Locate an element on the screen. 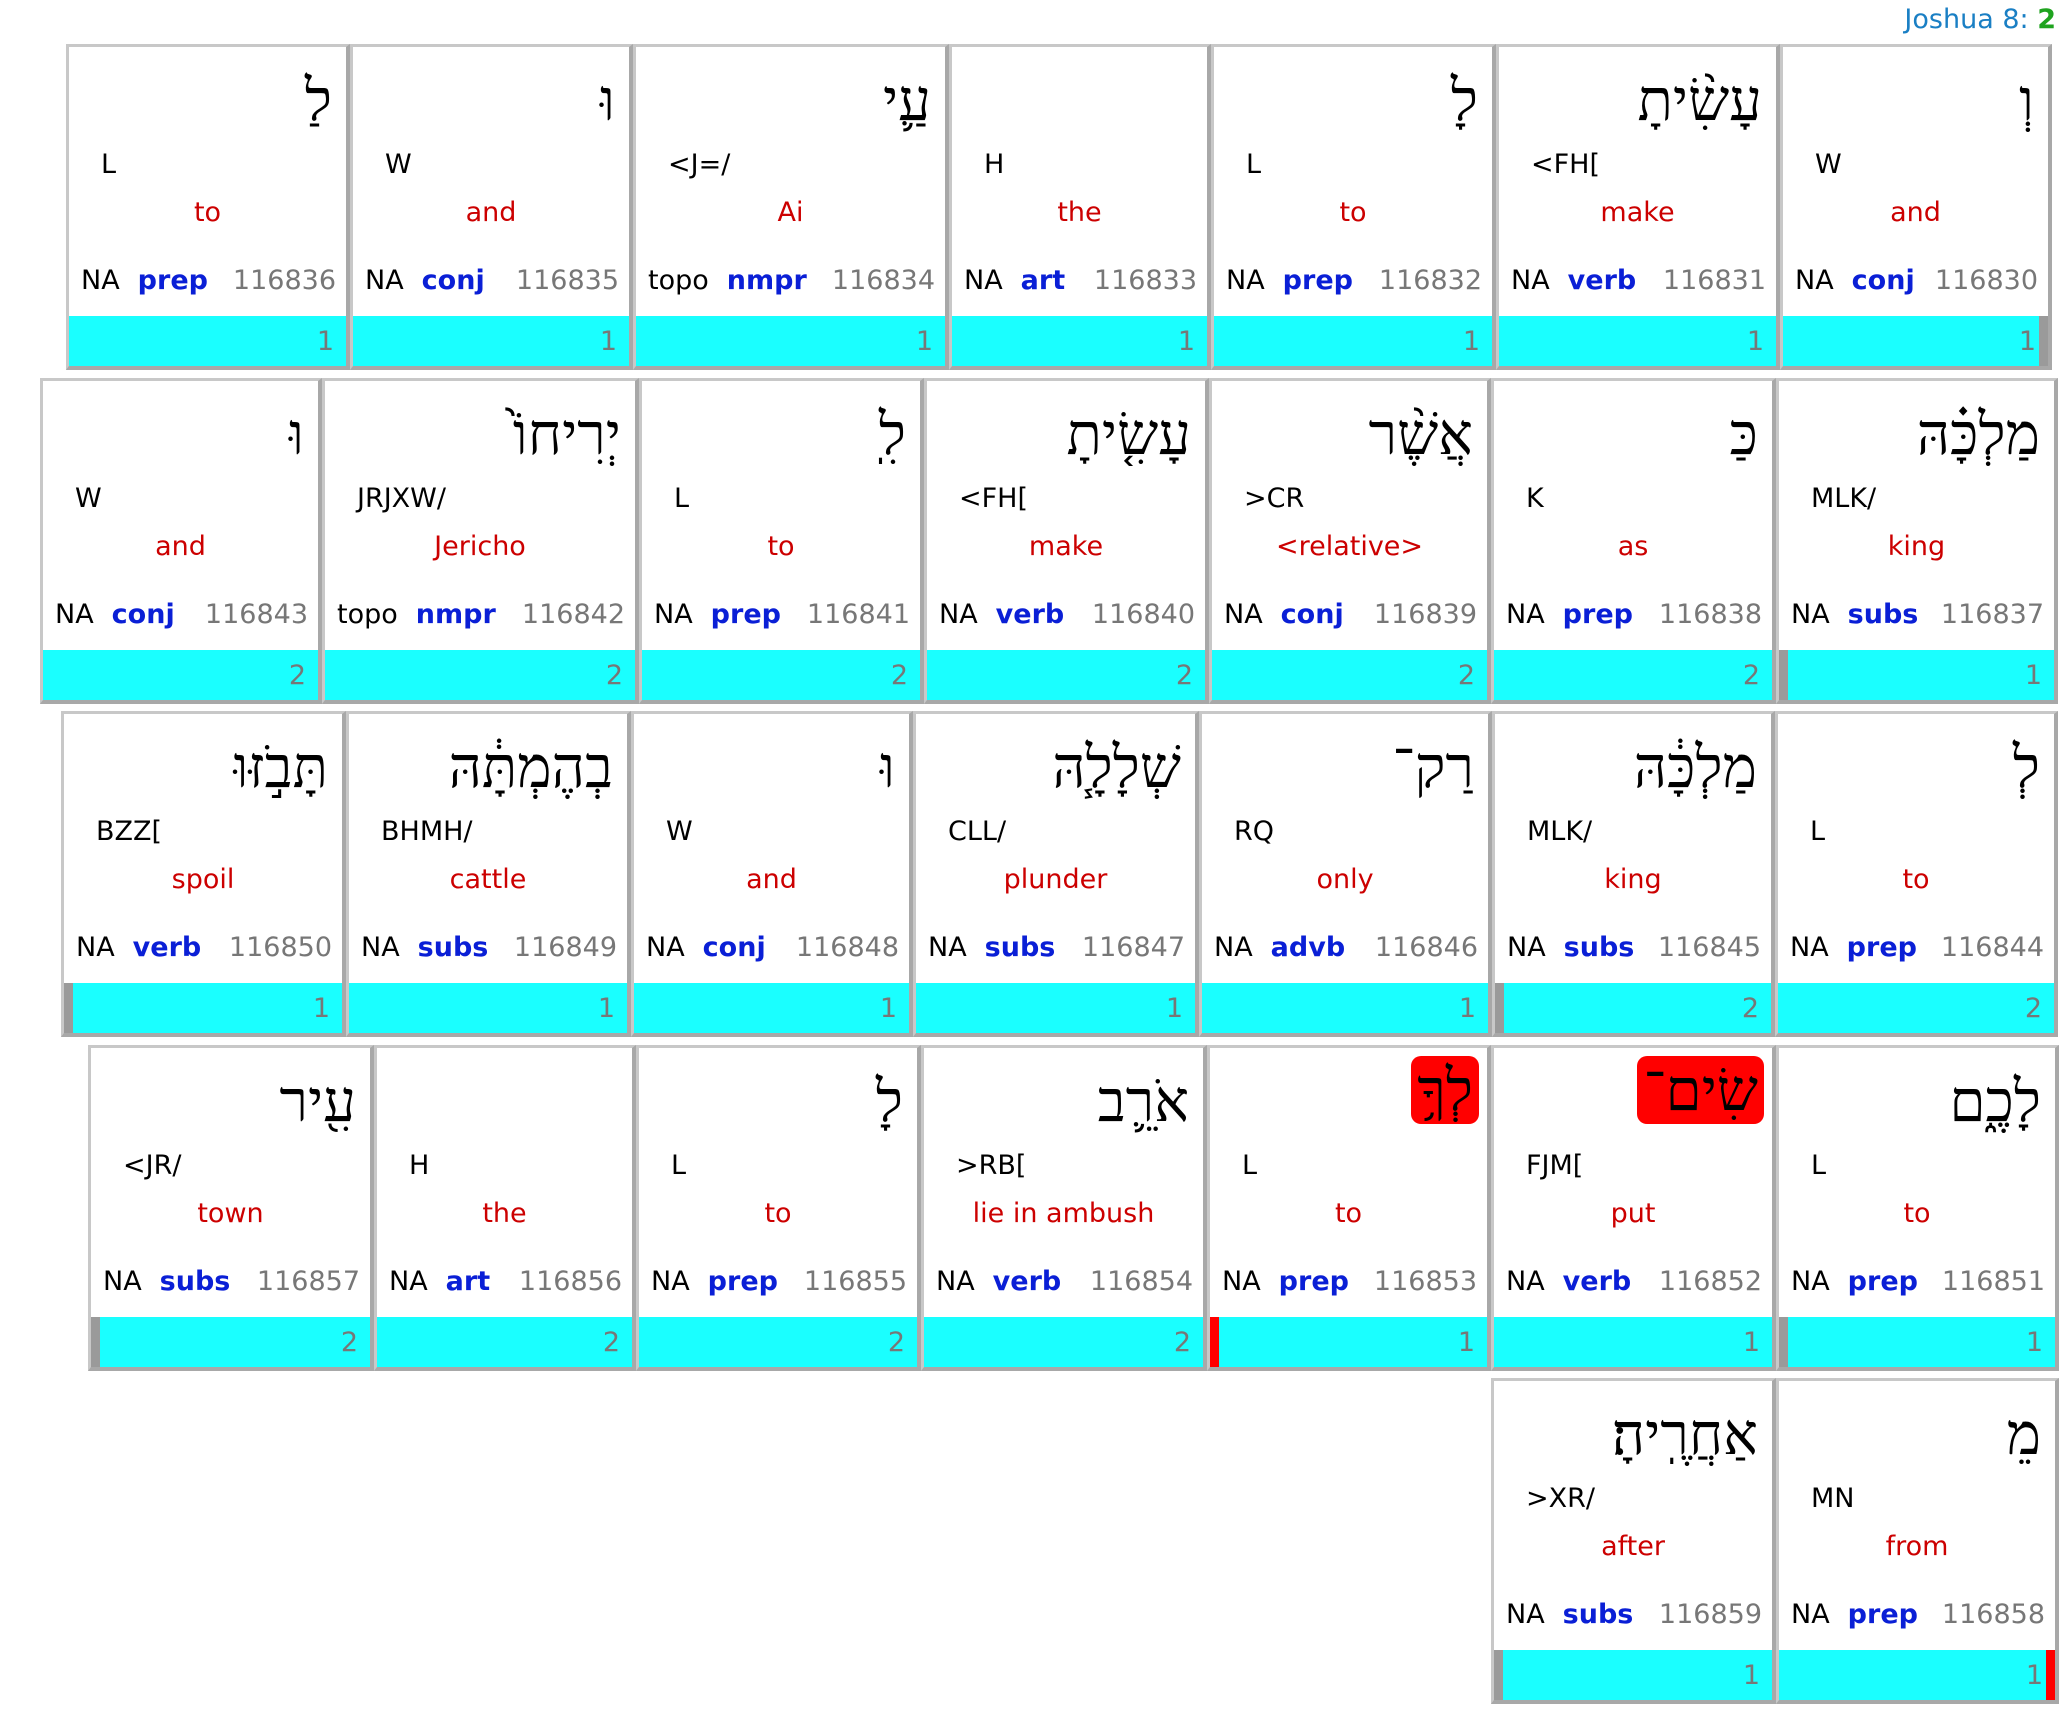 The width and height of the screenshot is (2062, 1710). hebrew-word: יְרִיחוֹ֙ is located at coordinates (566, 434).